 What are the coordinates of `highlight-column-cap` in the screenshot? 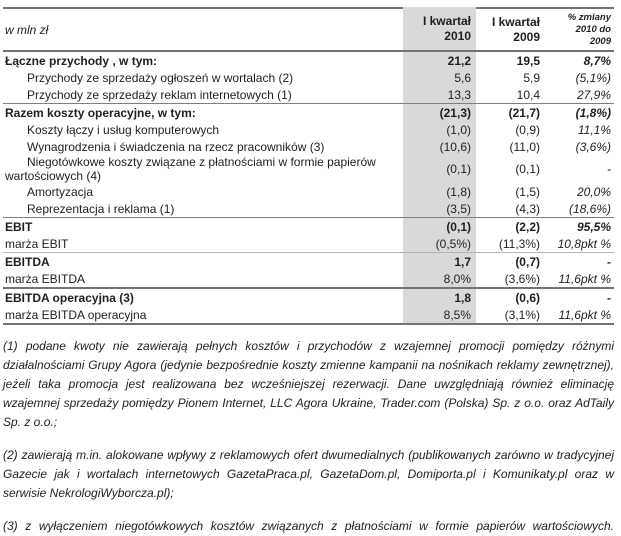 It's located at (439, 11).